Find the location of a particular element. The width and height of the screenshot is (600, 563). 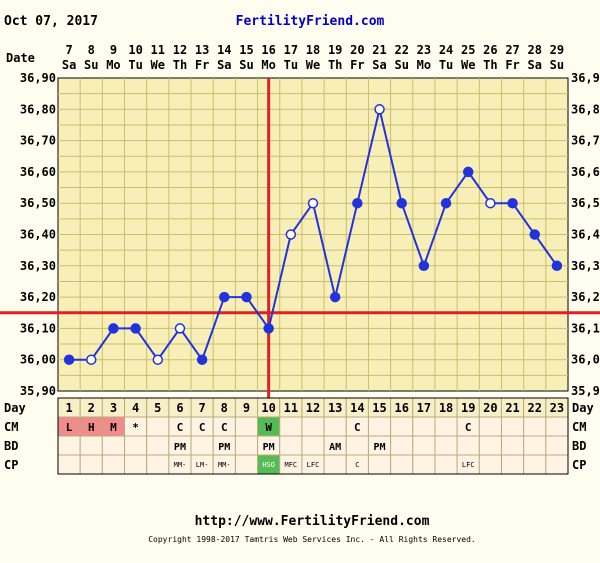

row-label-right: CM is located at coordinates (579, 427).